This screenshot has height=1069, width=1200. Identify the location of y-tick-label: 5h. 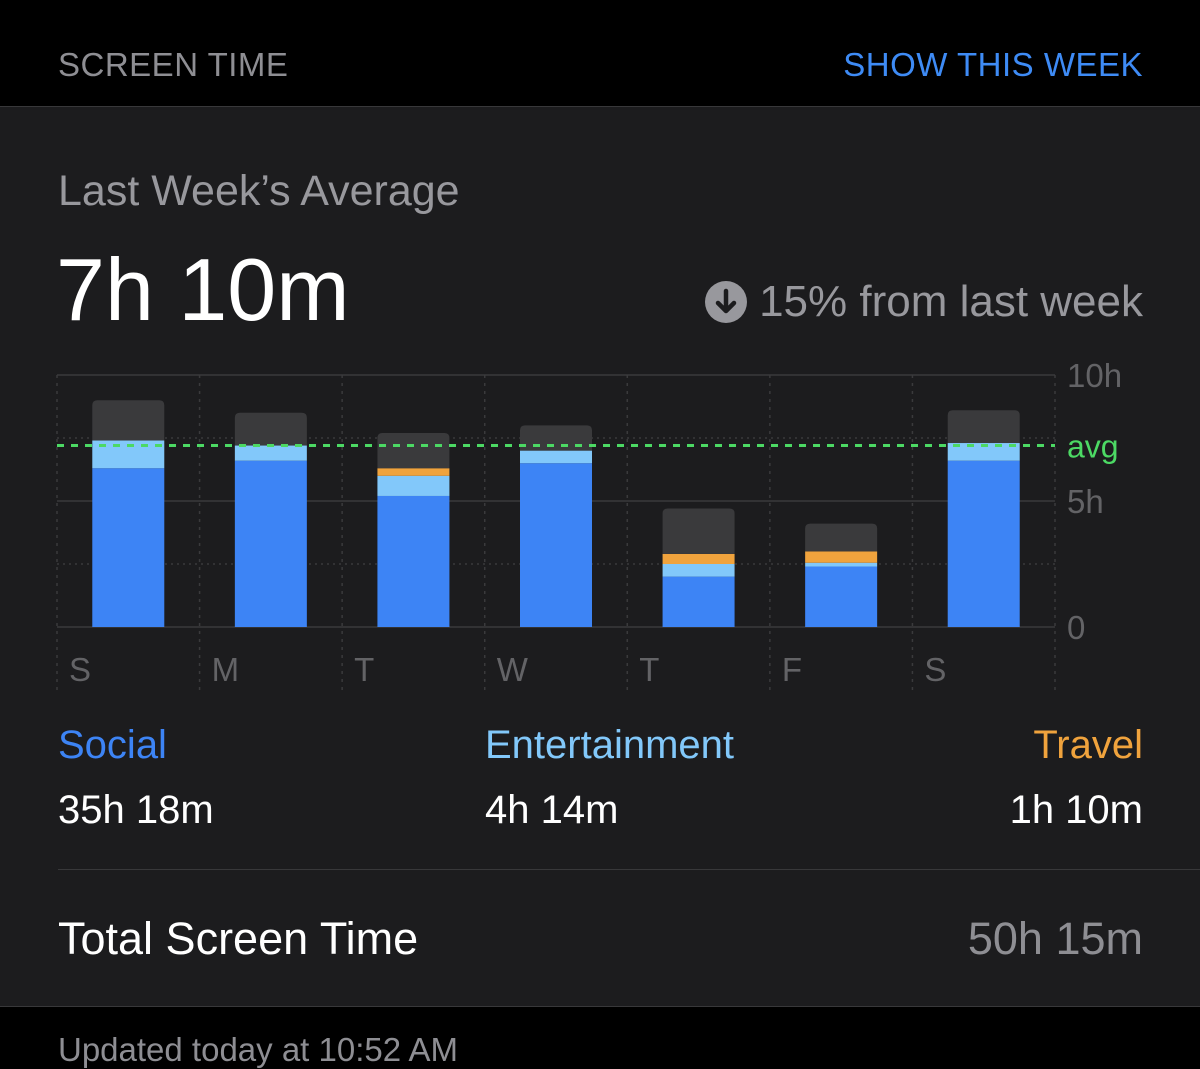
(1085, 501).